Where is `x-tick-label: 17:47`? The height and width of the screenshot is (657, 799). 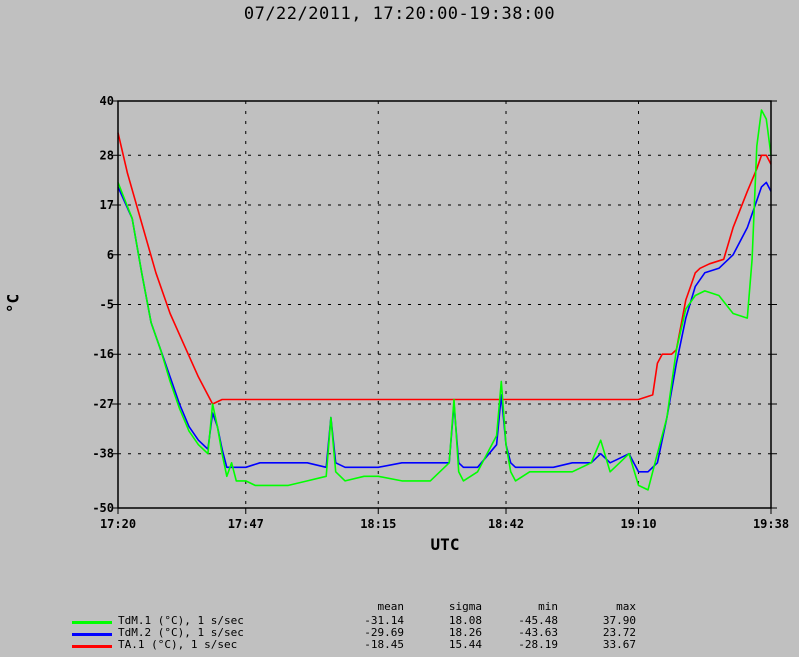 x-tick-label: 17:47 is located at coordinates (246, 524).